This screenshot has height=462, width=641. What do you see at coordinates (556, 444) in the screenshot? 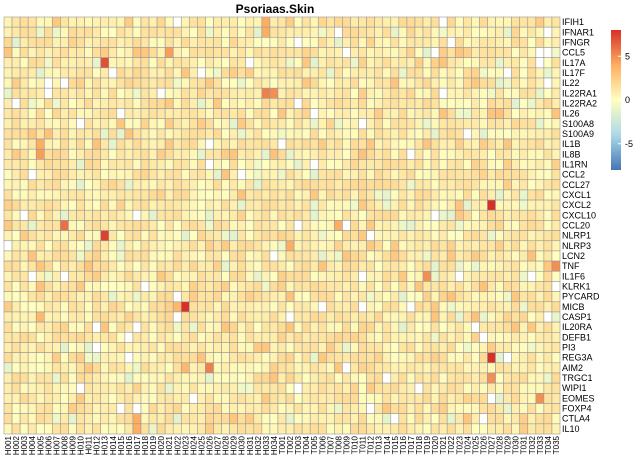
I see `column-label: T035` at bounding box center [556, 444].